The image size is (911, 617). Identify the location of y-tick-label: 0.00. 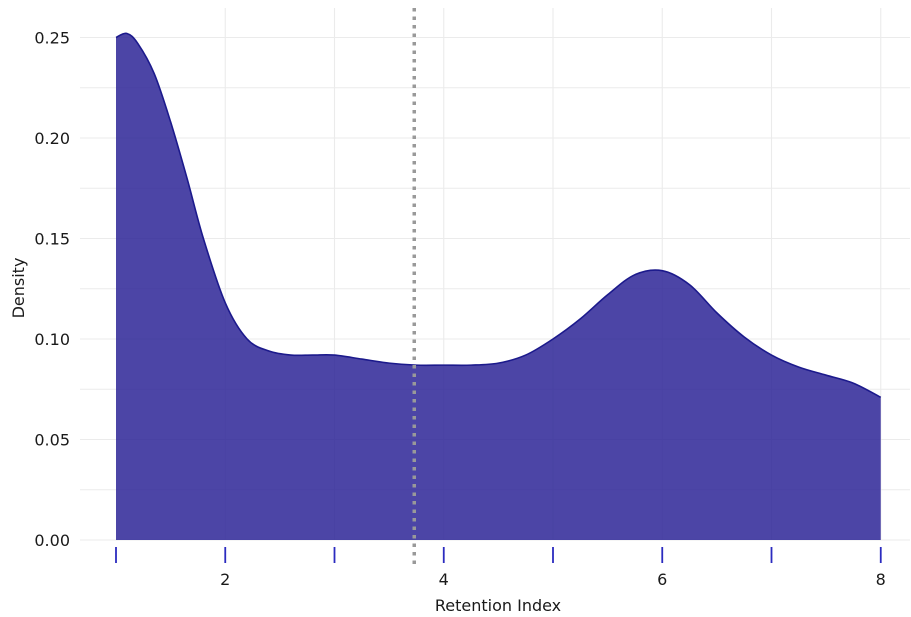
(52, 540).